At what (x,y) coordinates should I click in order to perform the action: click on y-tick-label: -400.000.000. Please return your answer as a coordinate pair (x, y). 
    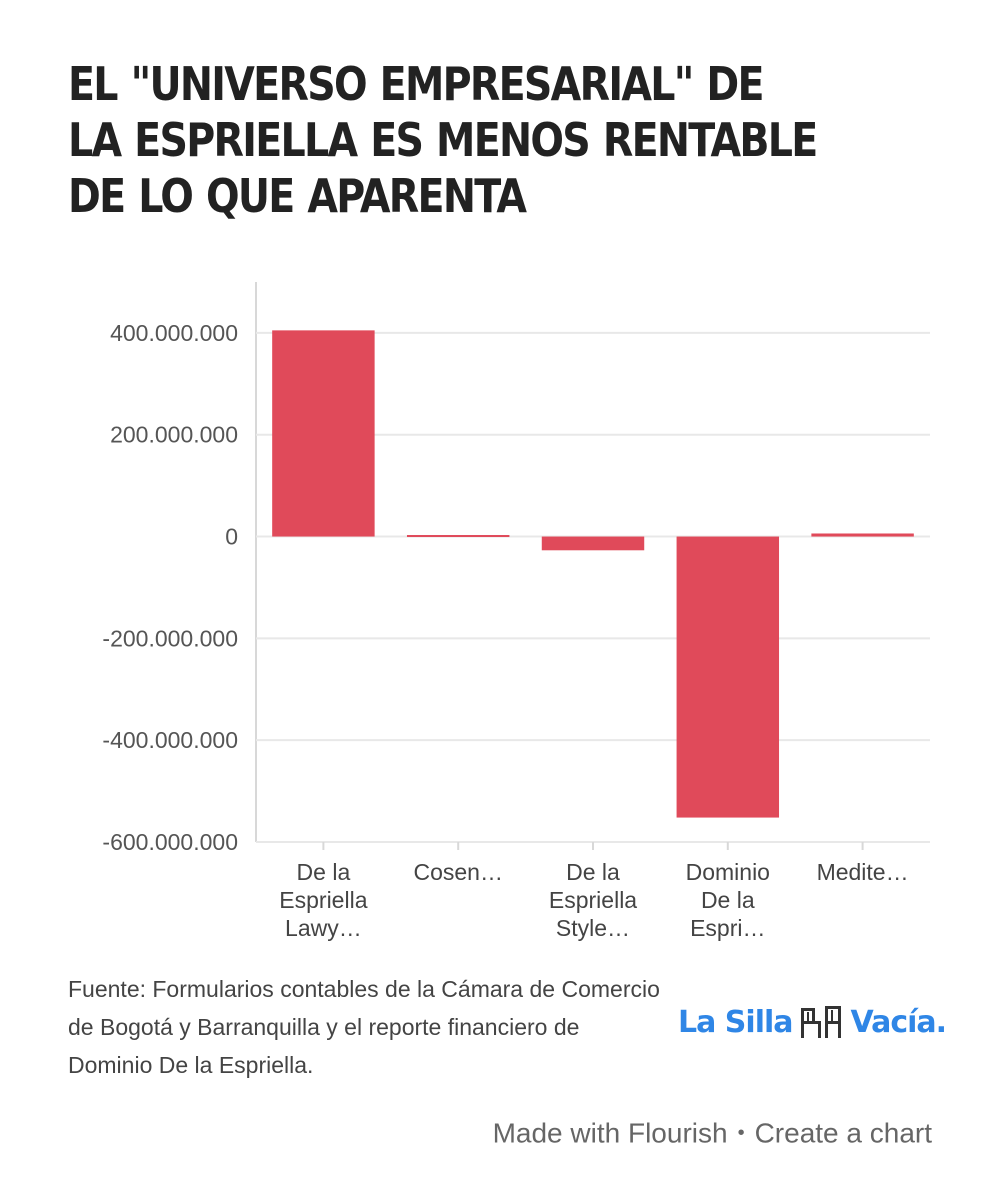
    Looking at the image, I should click on (170, 740).